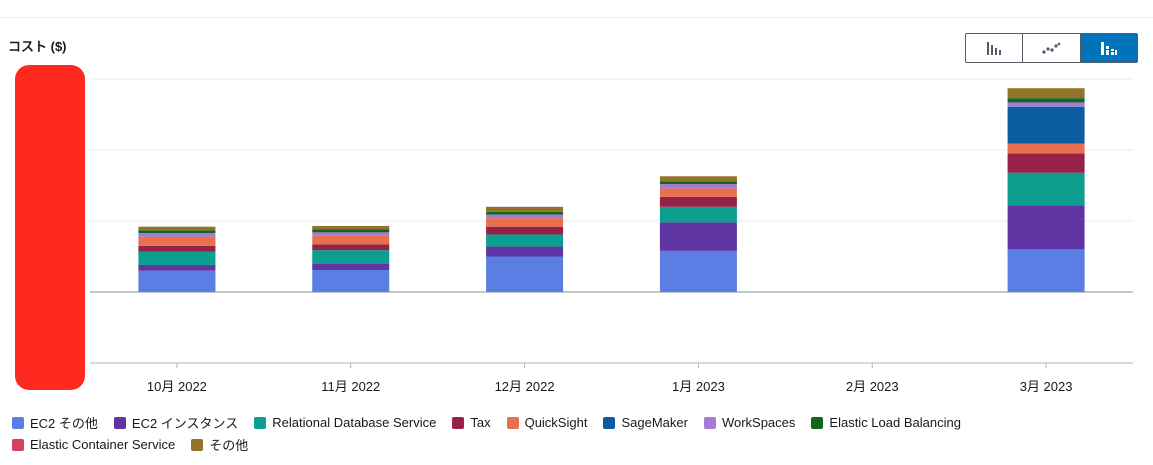 The height and width of the screenshot is (465, 1153). I want to click on legend-item: Relational Database Service, so click(345, 422).